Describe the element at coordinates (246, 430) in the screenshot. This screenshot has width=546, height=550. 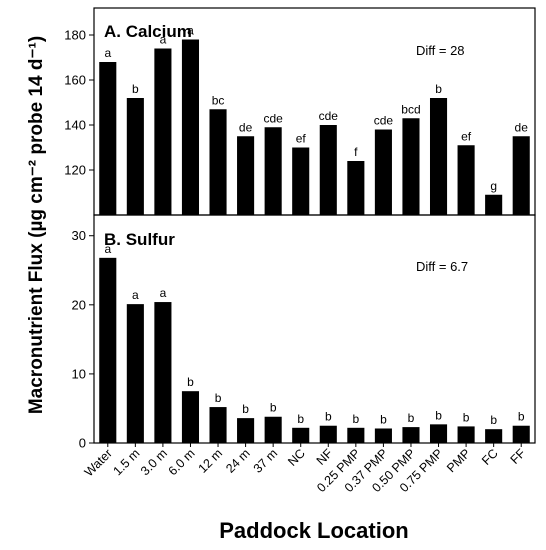
I see `sulfur-bar-24-m` at that location.